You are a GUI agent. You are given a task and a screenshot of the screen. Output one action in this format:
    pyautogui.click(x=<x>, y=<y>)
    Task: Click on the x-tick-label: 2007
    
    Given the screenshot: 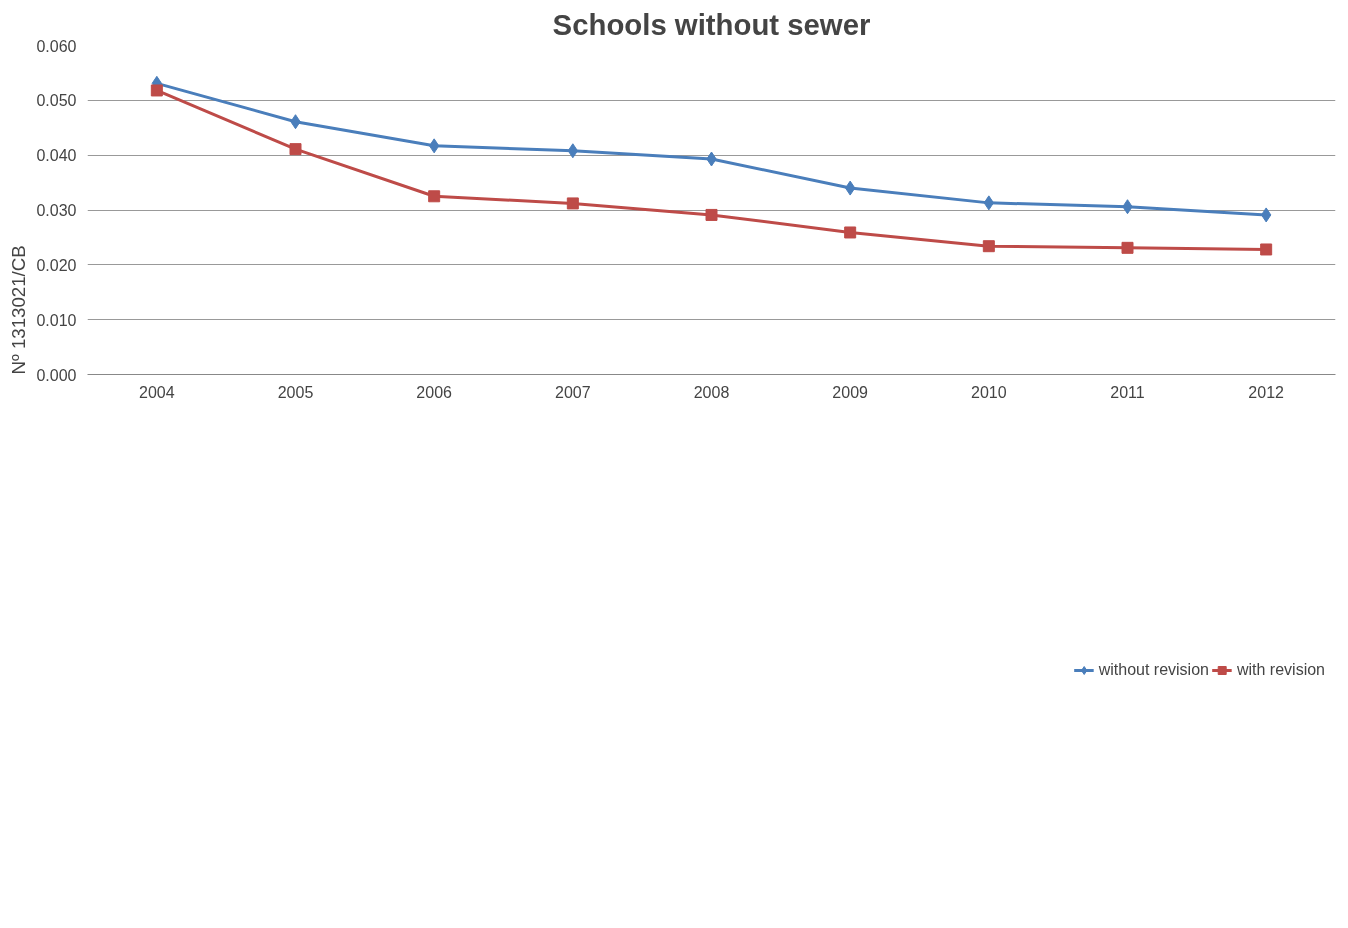 What is the action you would take?
    pyautogui.click(x=573, y=392)
    